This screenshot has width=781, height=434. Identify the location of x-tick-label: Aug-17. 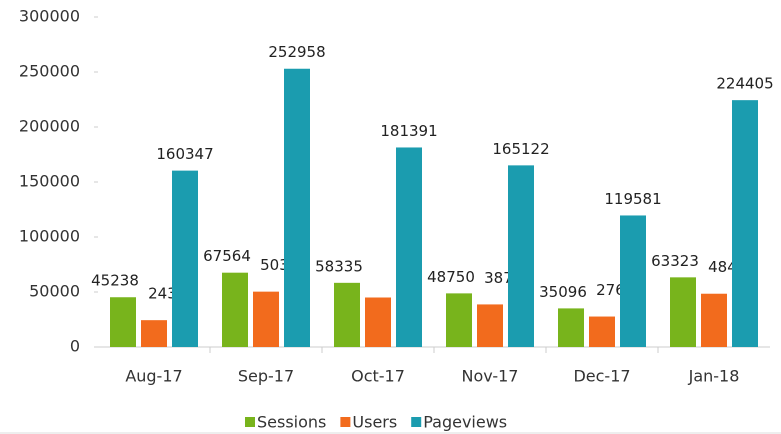
(153, 376).